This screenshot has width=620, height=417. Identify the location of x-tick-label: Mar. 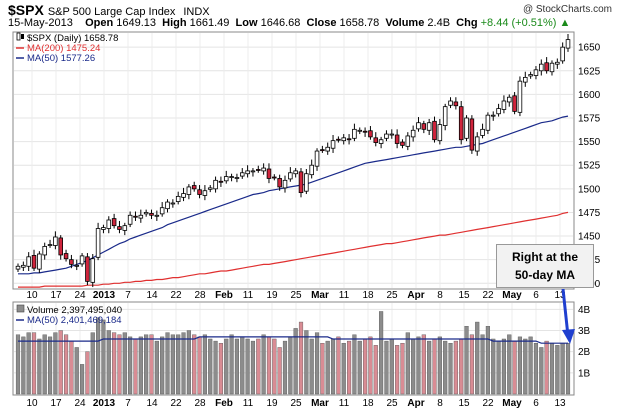
(320, 295).